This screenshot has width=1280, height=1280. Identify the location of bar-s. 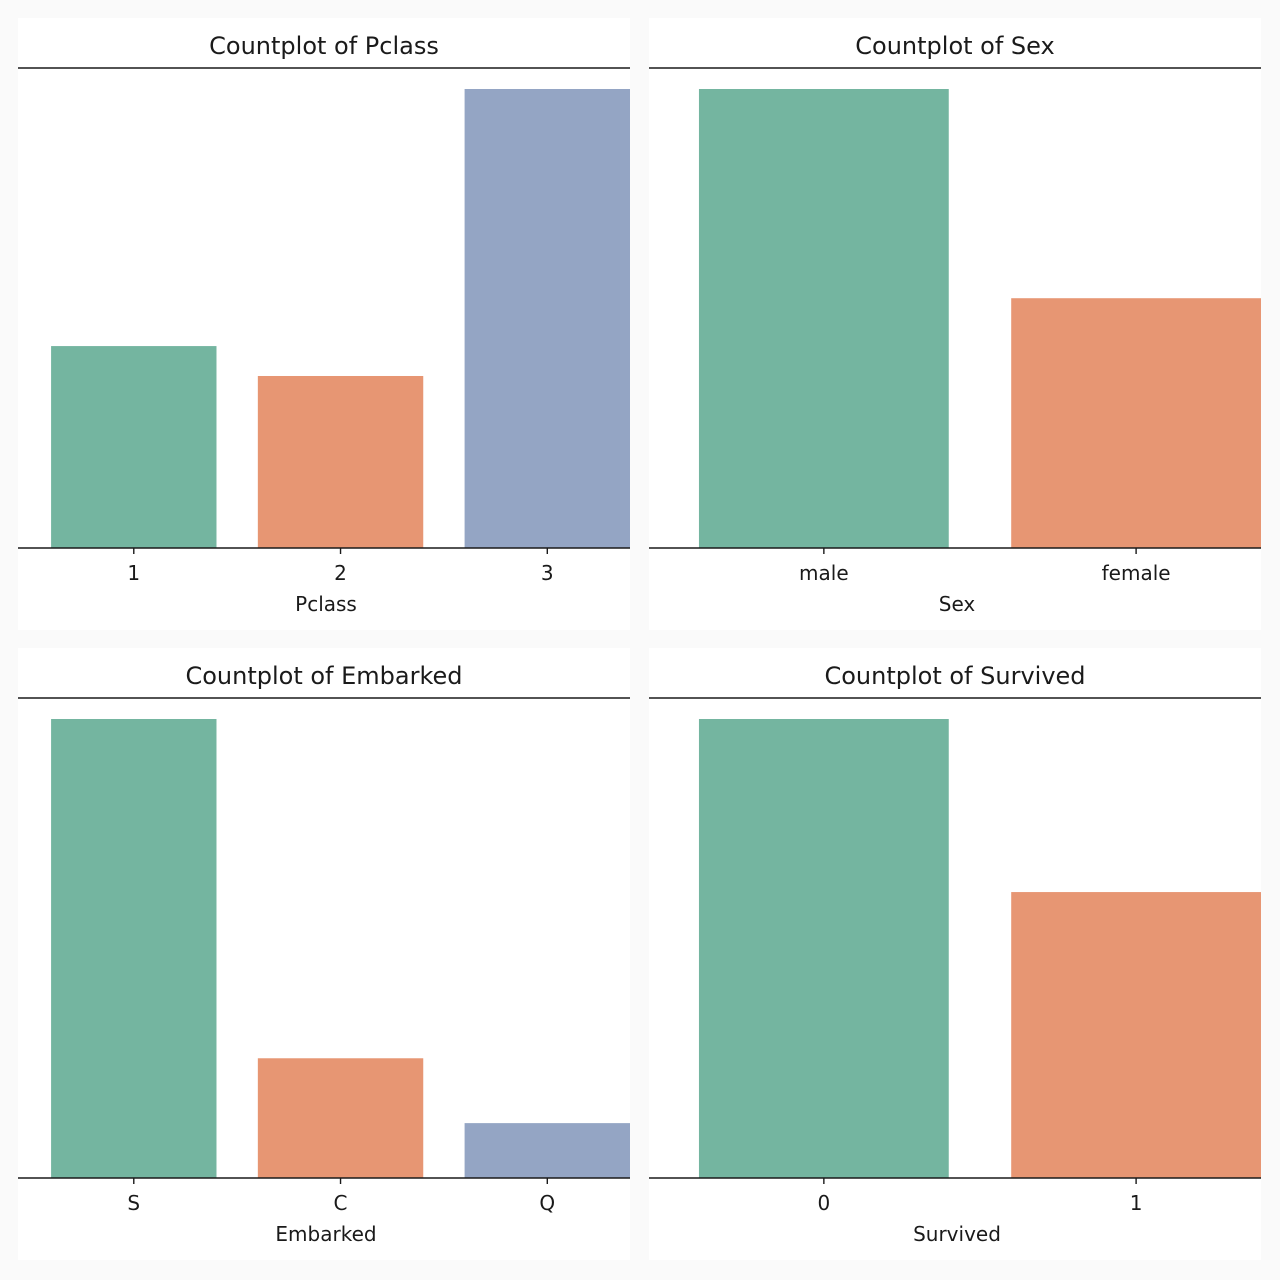
(134, 948).